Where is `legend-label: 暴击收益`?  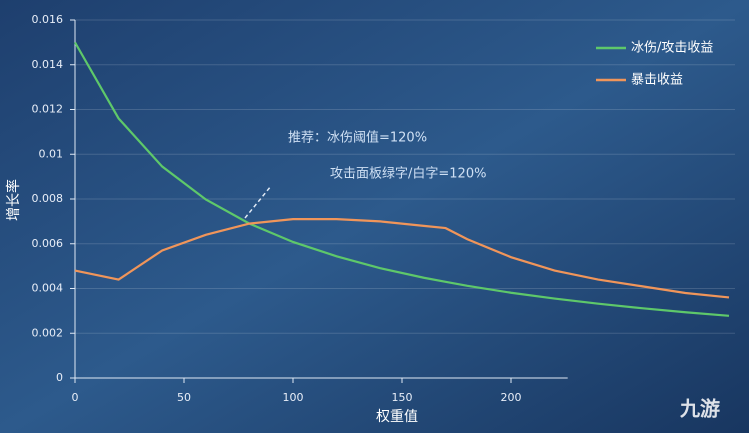
legend-label: 暴击收益 is located at coordinates (657, 80).